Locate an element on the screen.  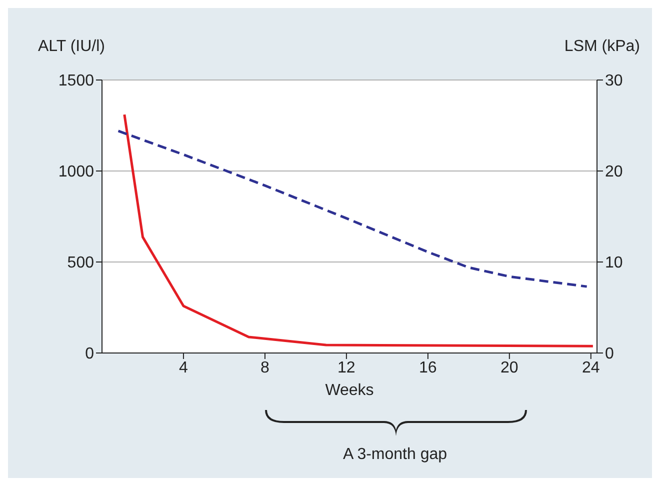
y-axis-title: ALT (IU/l) is located at coordinates (71, 47).